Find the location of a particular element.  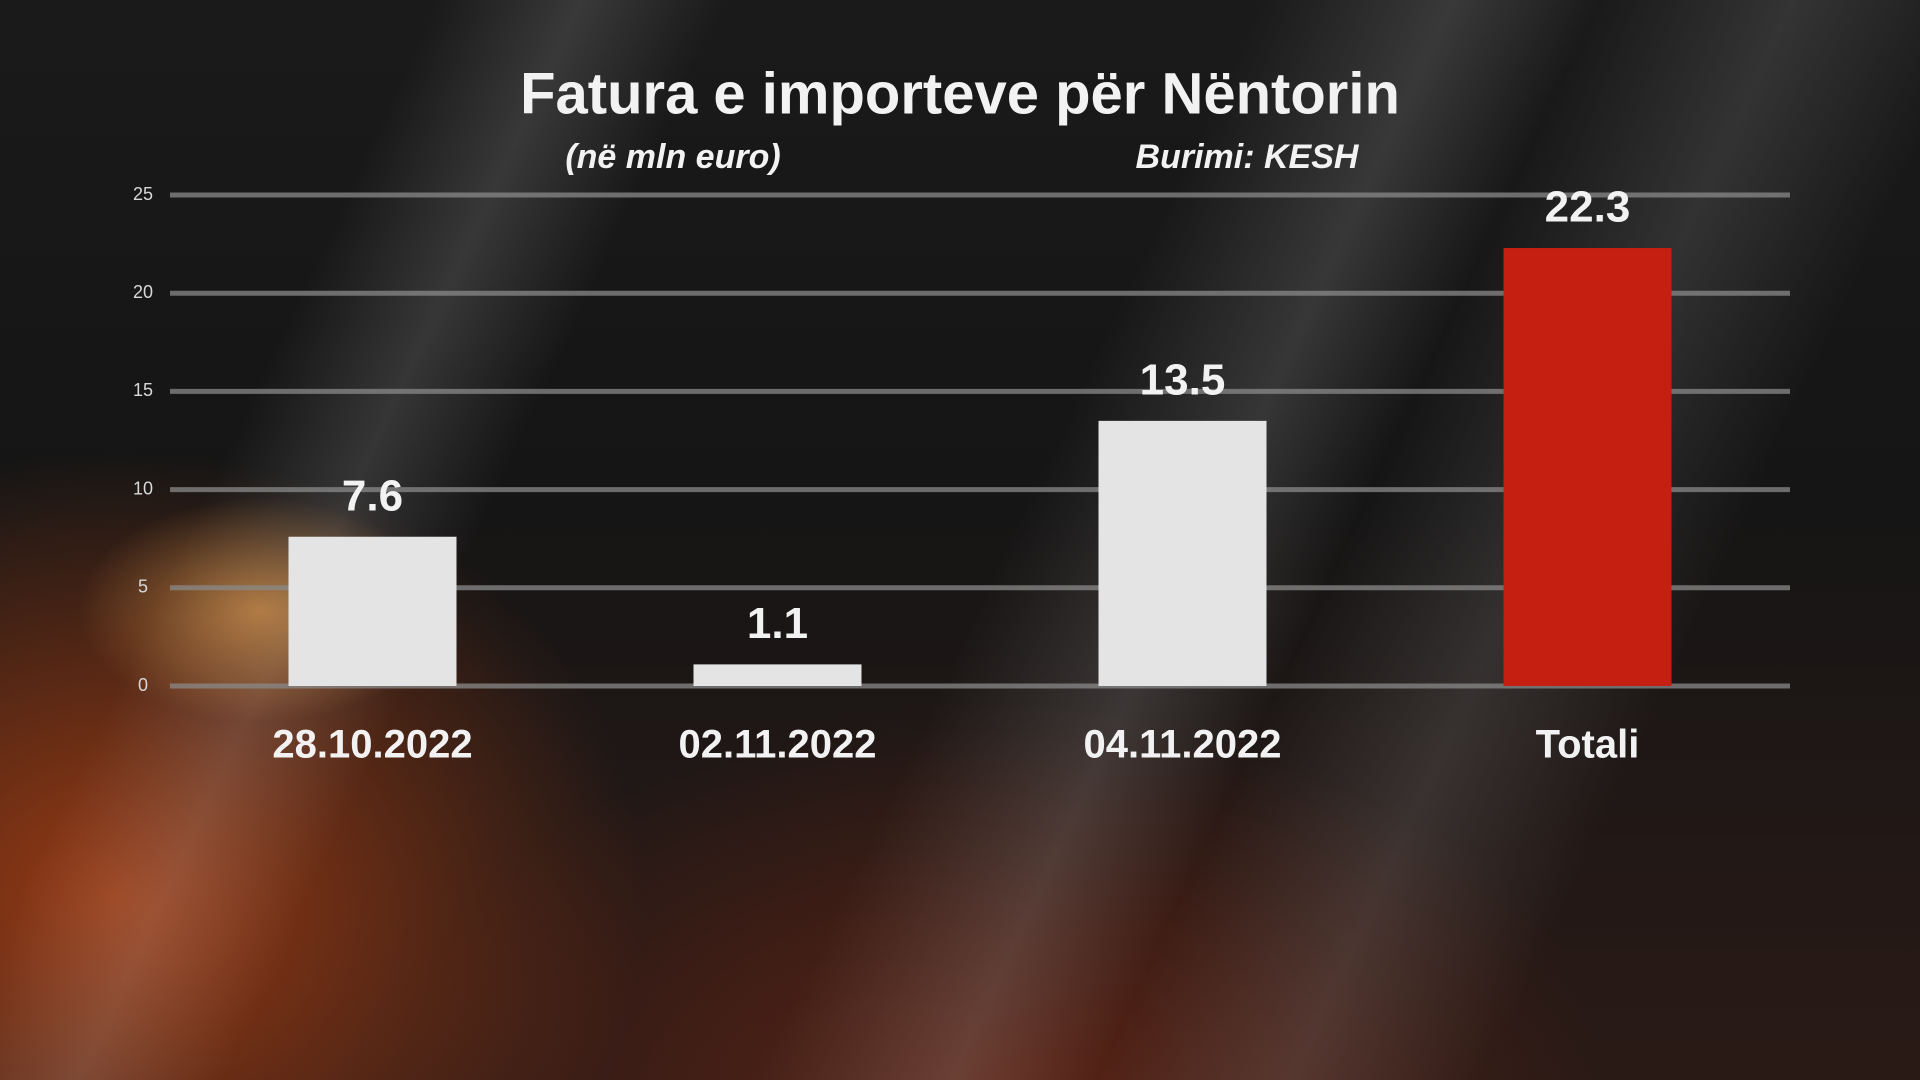

chart-source: Burimi: KESH is located at coordinates (1248, 157).